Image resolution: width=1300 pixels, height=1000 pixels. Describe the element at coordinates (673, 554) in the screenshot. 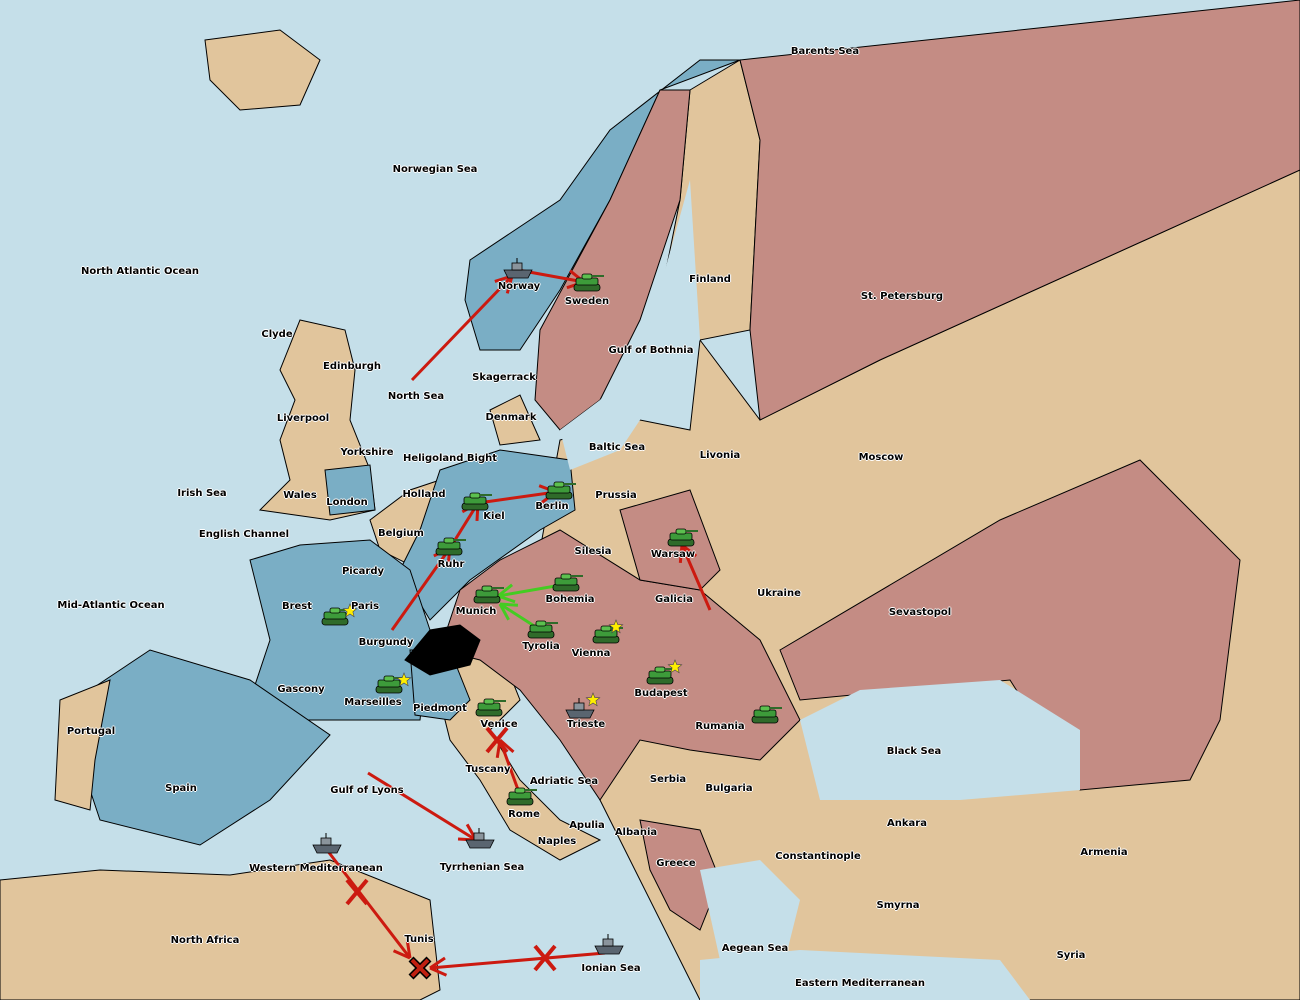

I see `region-label: Warsaw` at that location.